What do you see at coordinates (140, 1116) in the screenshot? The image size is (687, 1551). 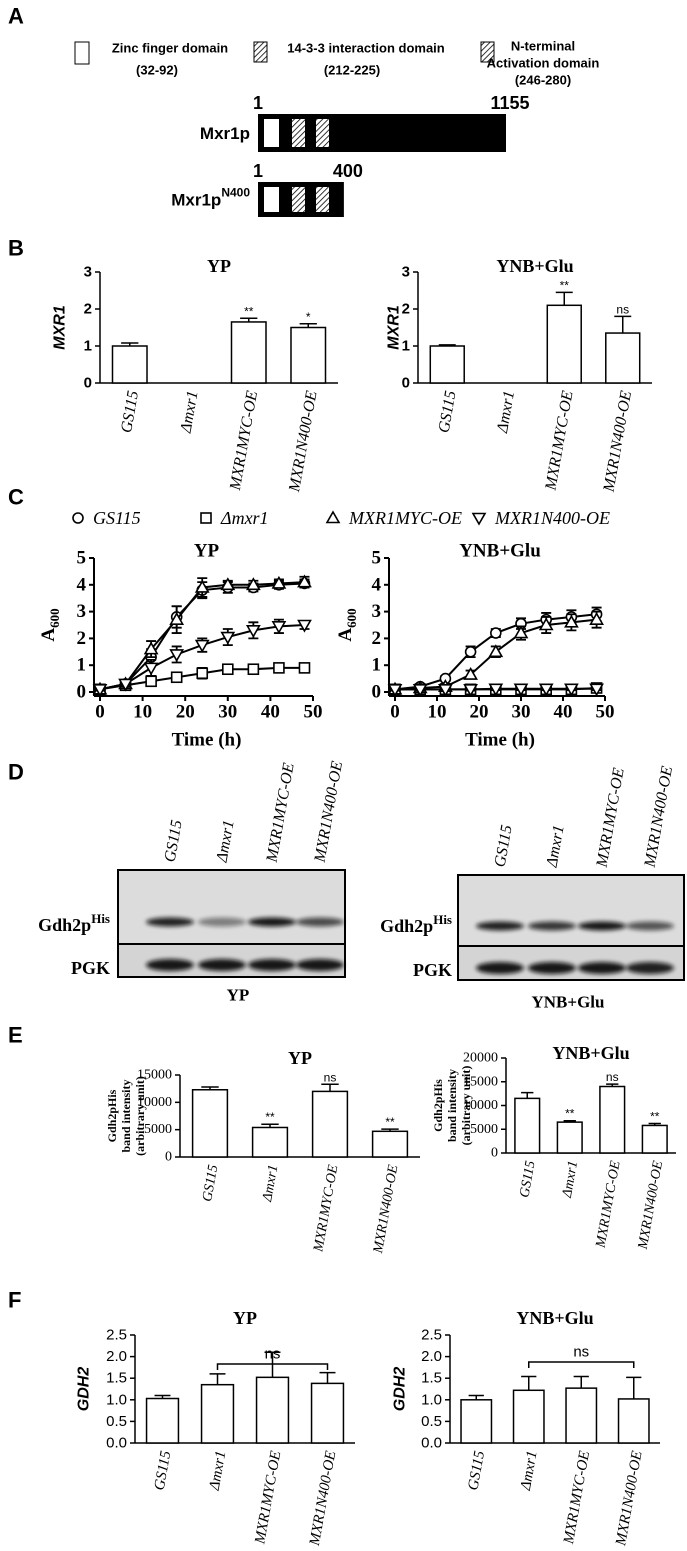 I see `y-axis-label: (arbitrary unit)` at bounding box center [140, 1116].